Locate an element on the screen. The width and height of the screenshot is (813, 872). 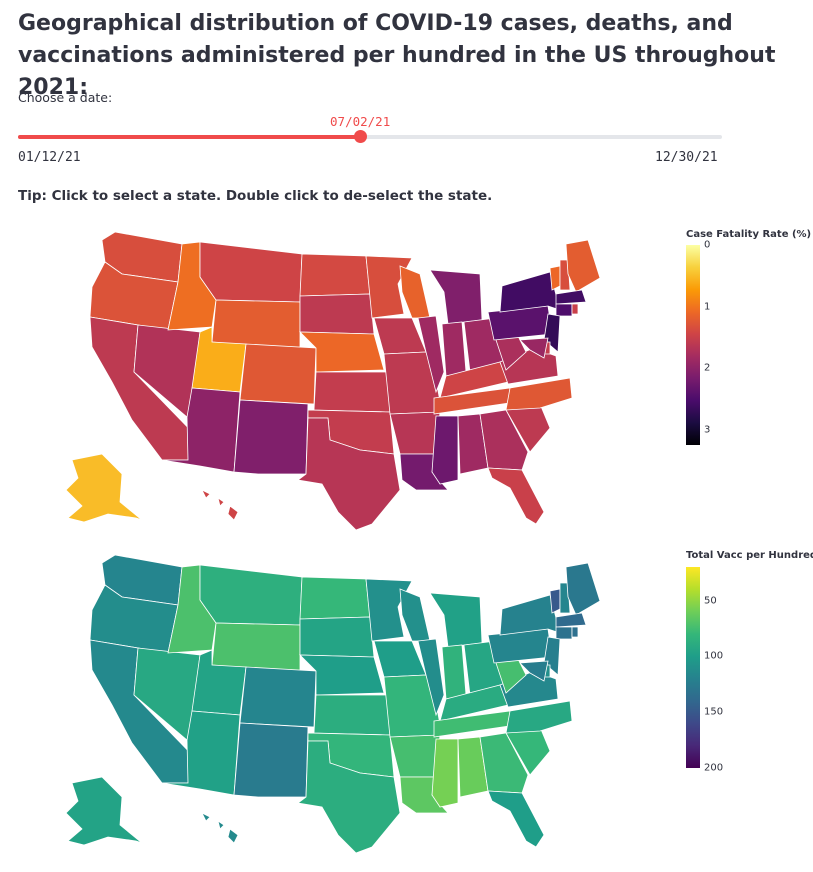
state-mo is located at coordinates (413, 706).